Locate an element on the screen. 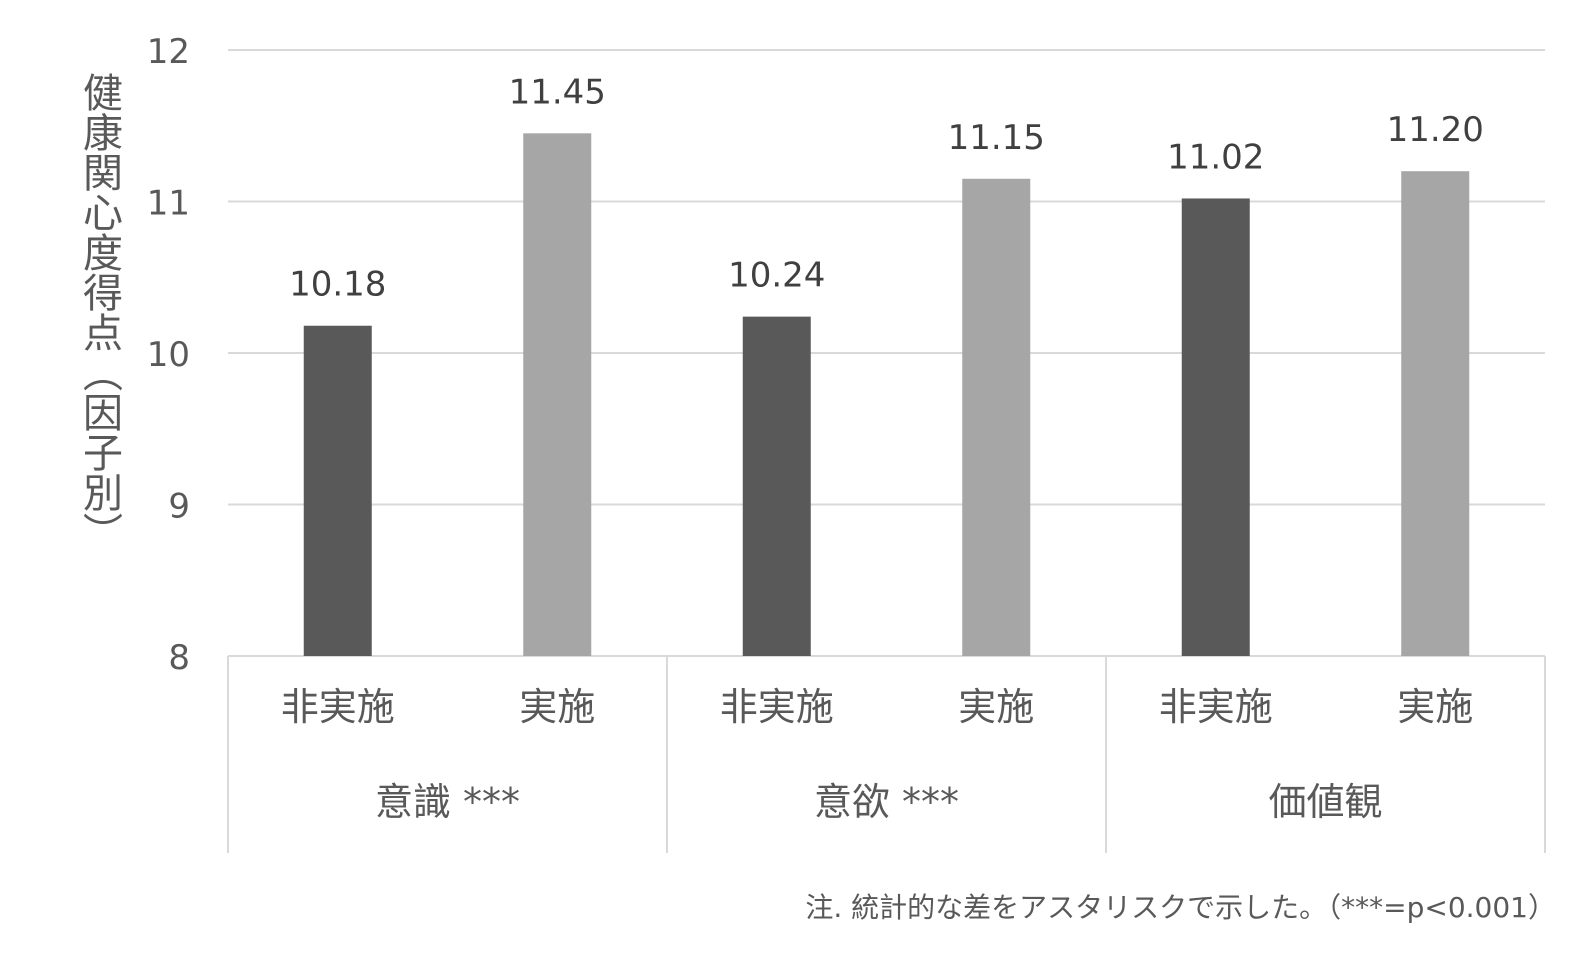 The image size is (1586, 968). data-label: 11.02 is located at coordinates (1215, 157).